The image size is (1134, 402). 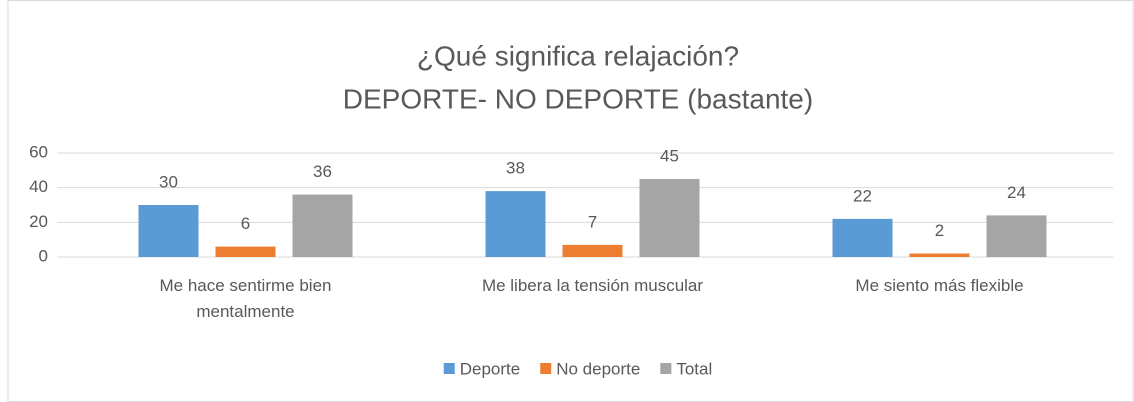 I want to click on y-tick-label: 40, so click(x=38, y=186).